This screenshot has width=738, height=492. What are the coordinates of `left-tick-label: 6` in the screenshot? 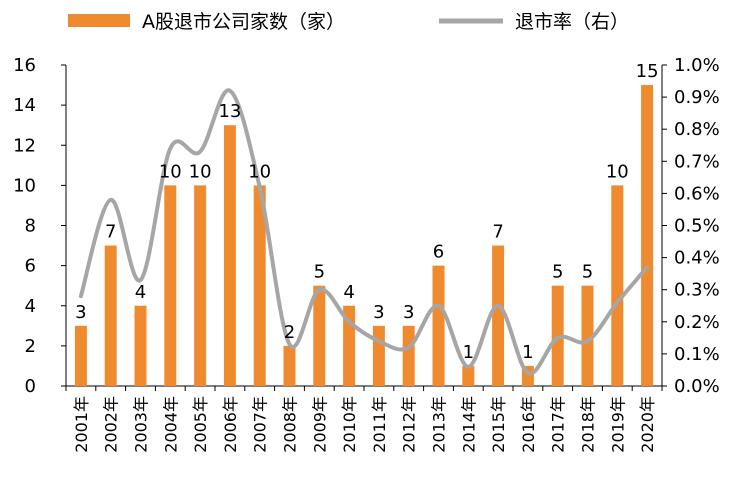 It's located at (30, 266).